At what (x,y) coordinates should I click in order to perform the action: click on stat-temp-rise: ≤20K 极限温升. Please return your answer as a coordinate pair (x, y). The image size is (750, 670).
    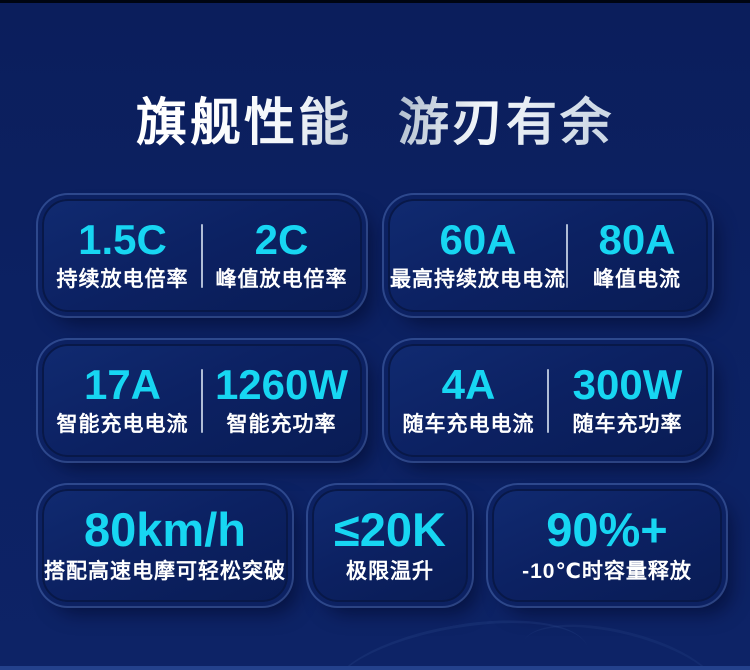
    Looking at the image, I should click on (390, 545).